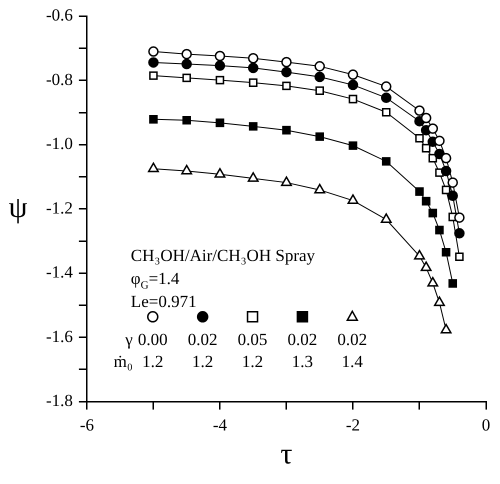 The width and height of the screenshot is (500, 484). I want to click on legend-label: 0.02 1.3, so click(303, 350).